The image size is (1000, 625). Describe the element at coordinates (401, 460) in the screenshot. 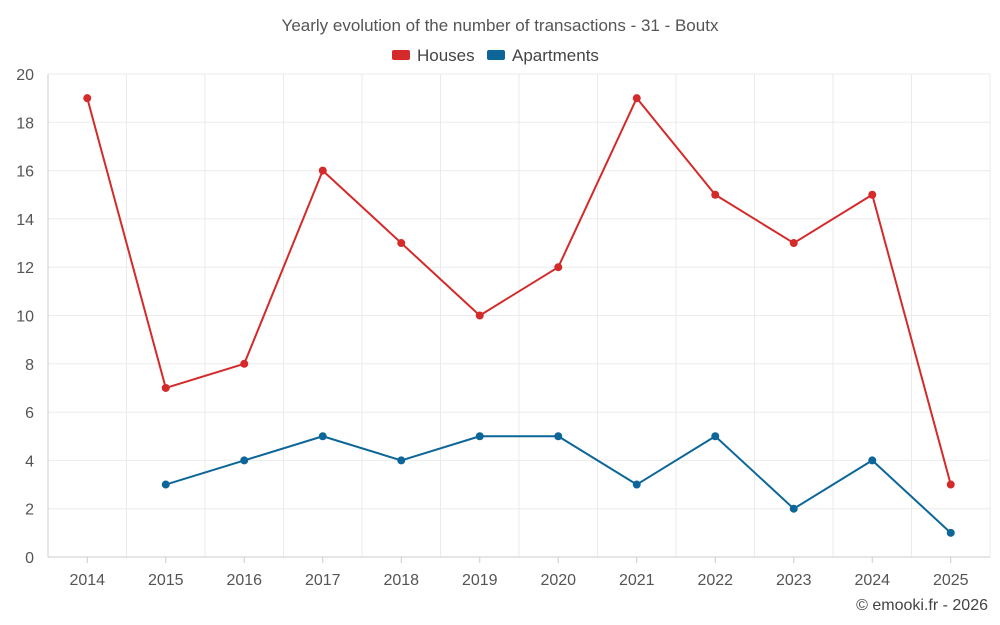

I see `data-point-apartments-2018` at that location.